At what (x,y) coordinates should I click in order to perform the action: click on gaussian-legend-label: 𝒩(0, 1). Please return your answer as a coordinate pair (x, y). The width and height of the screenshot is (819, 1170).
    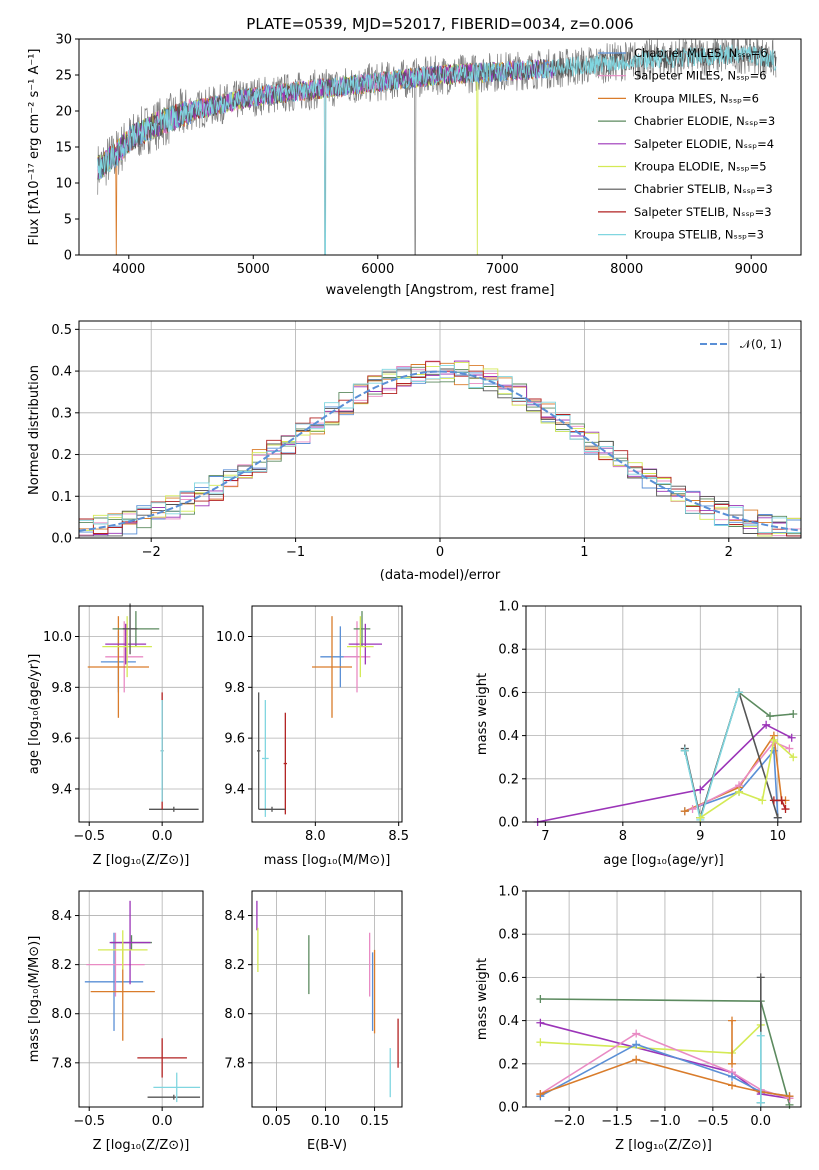
    Looking at the image, I should click on (761, 344).